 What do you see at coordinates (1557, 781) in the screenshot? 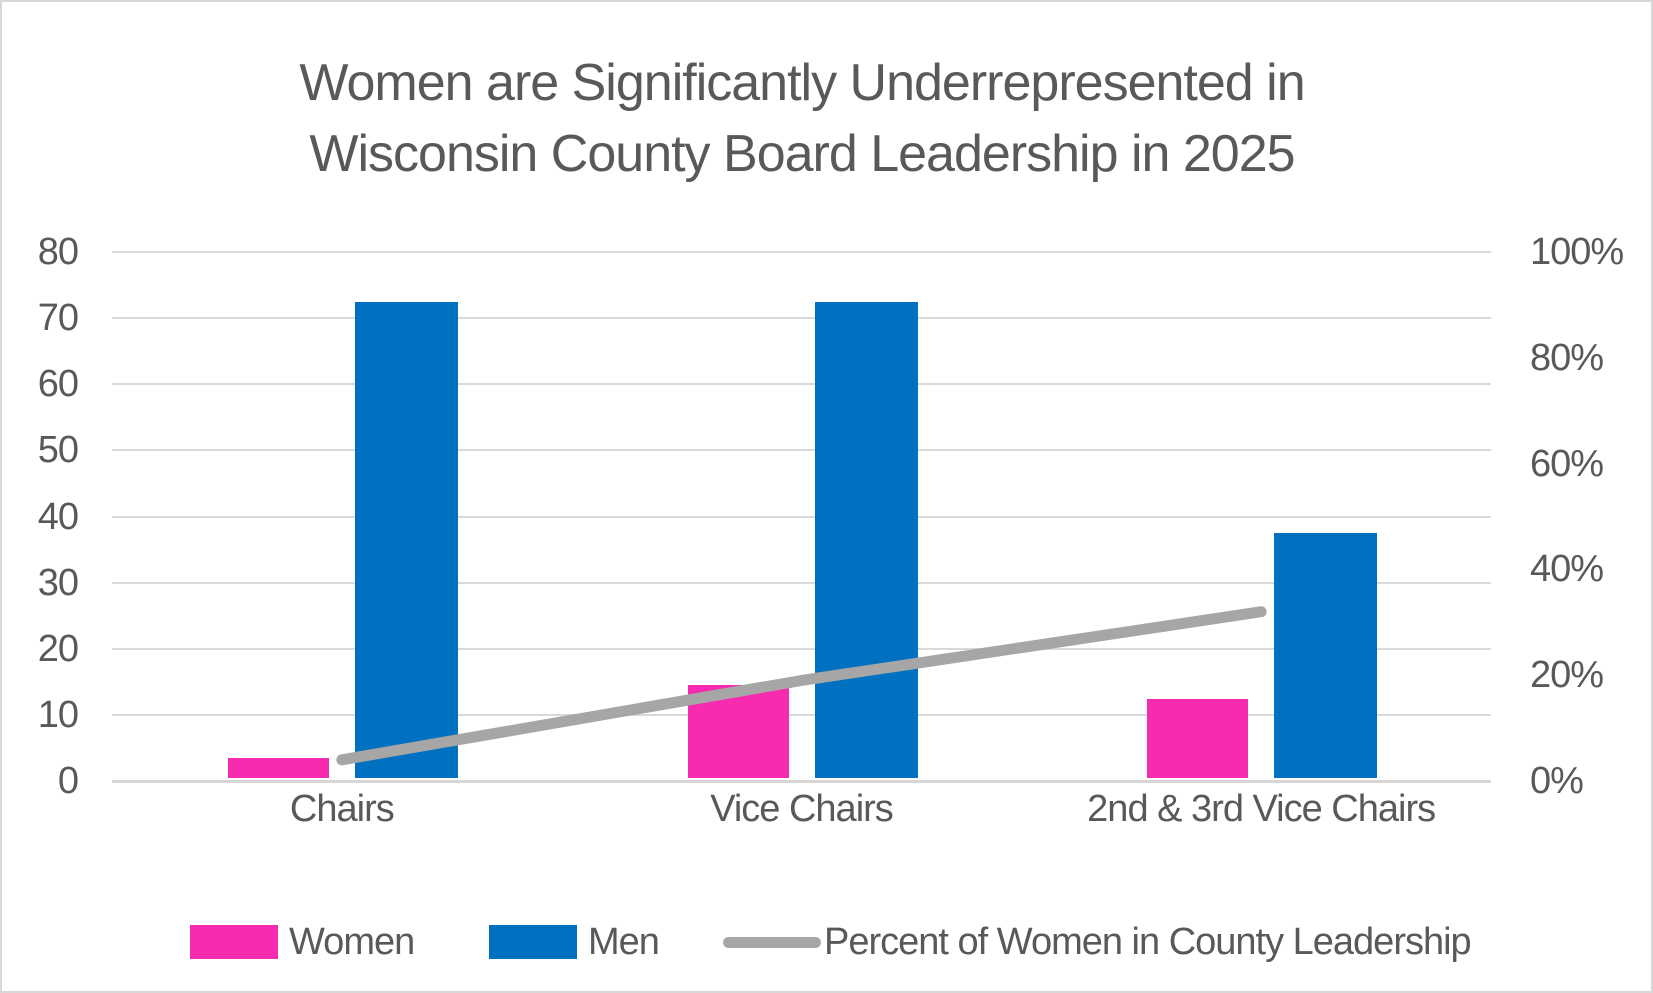
I see `right-axis-tick: 0%` at bounding box center [1557, 781].